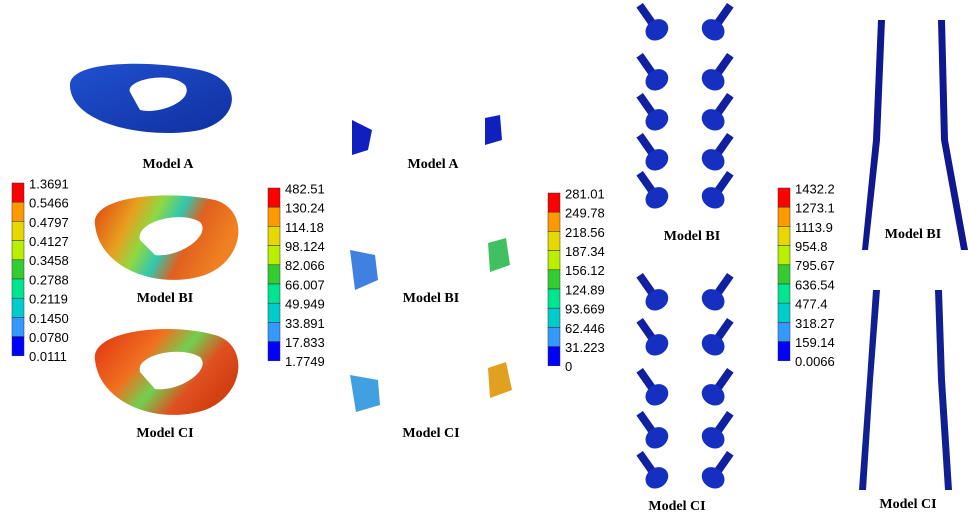  I want to click on legend-label: 187.34, so click(585, 251).